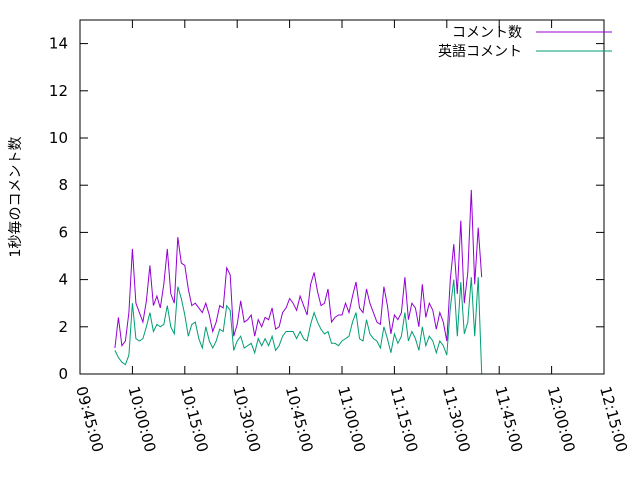 This screenshot has height=480, width=640. Describe the element at coordinates (89, 419) in the screenshot. I see `x-tick-label-0: 09:45:00` at that location.